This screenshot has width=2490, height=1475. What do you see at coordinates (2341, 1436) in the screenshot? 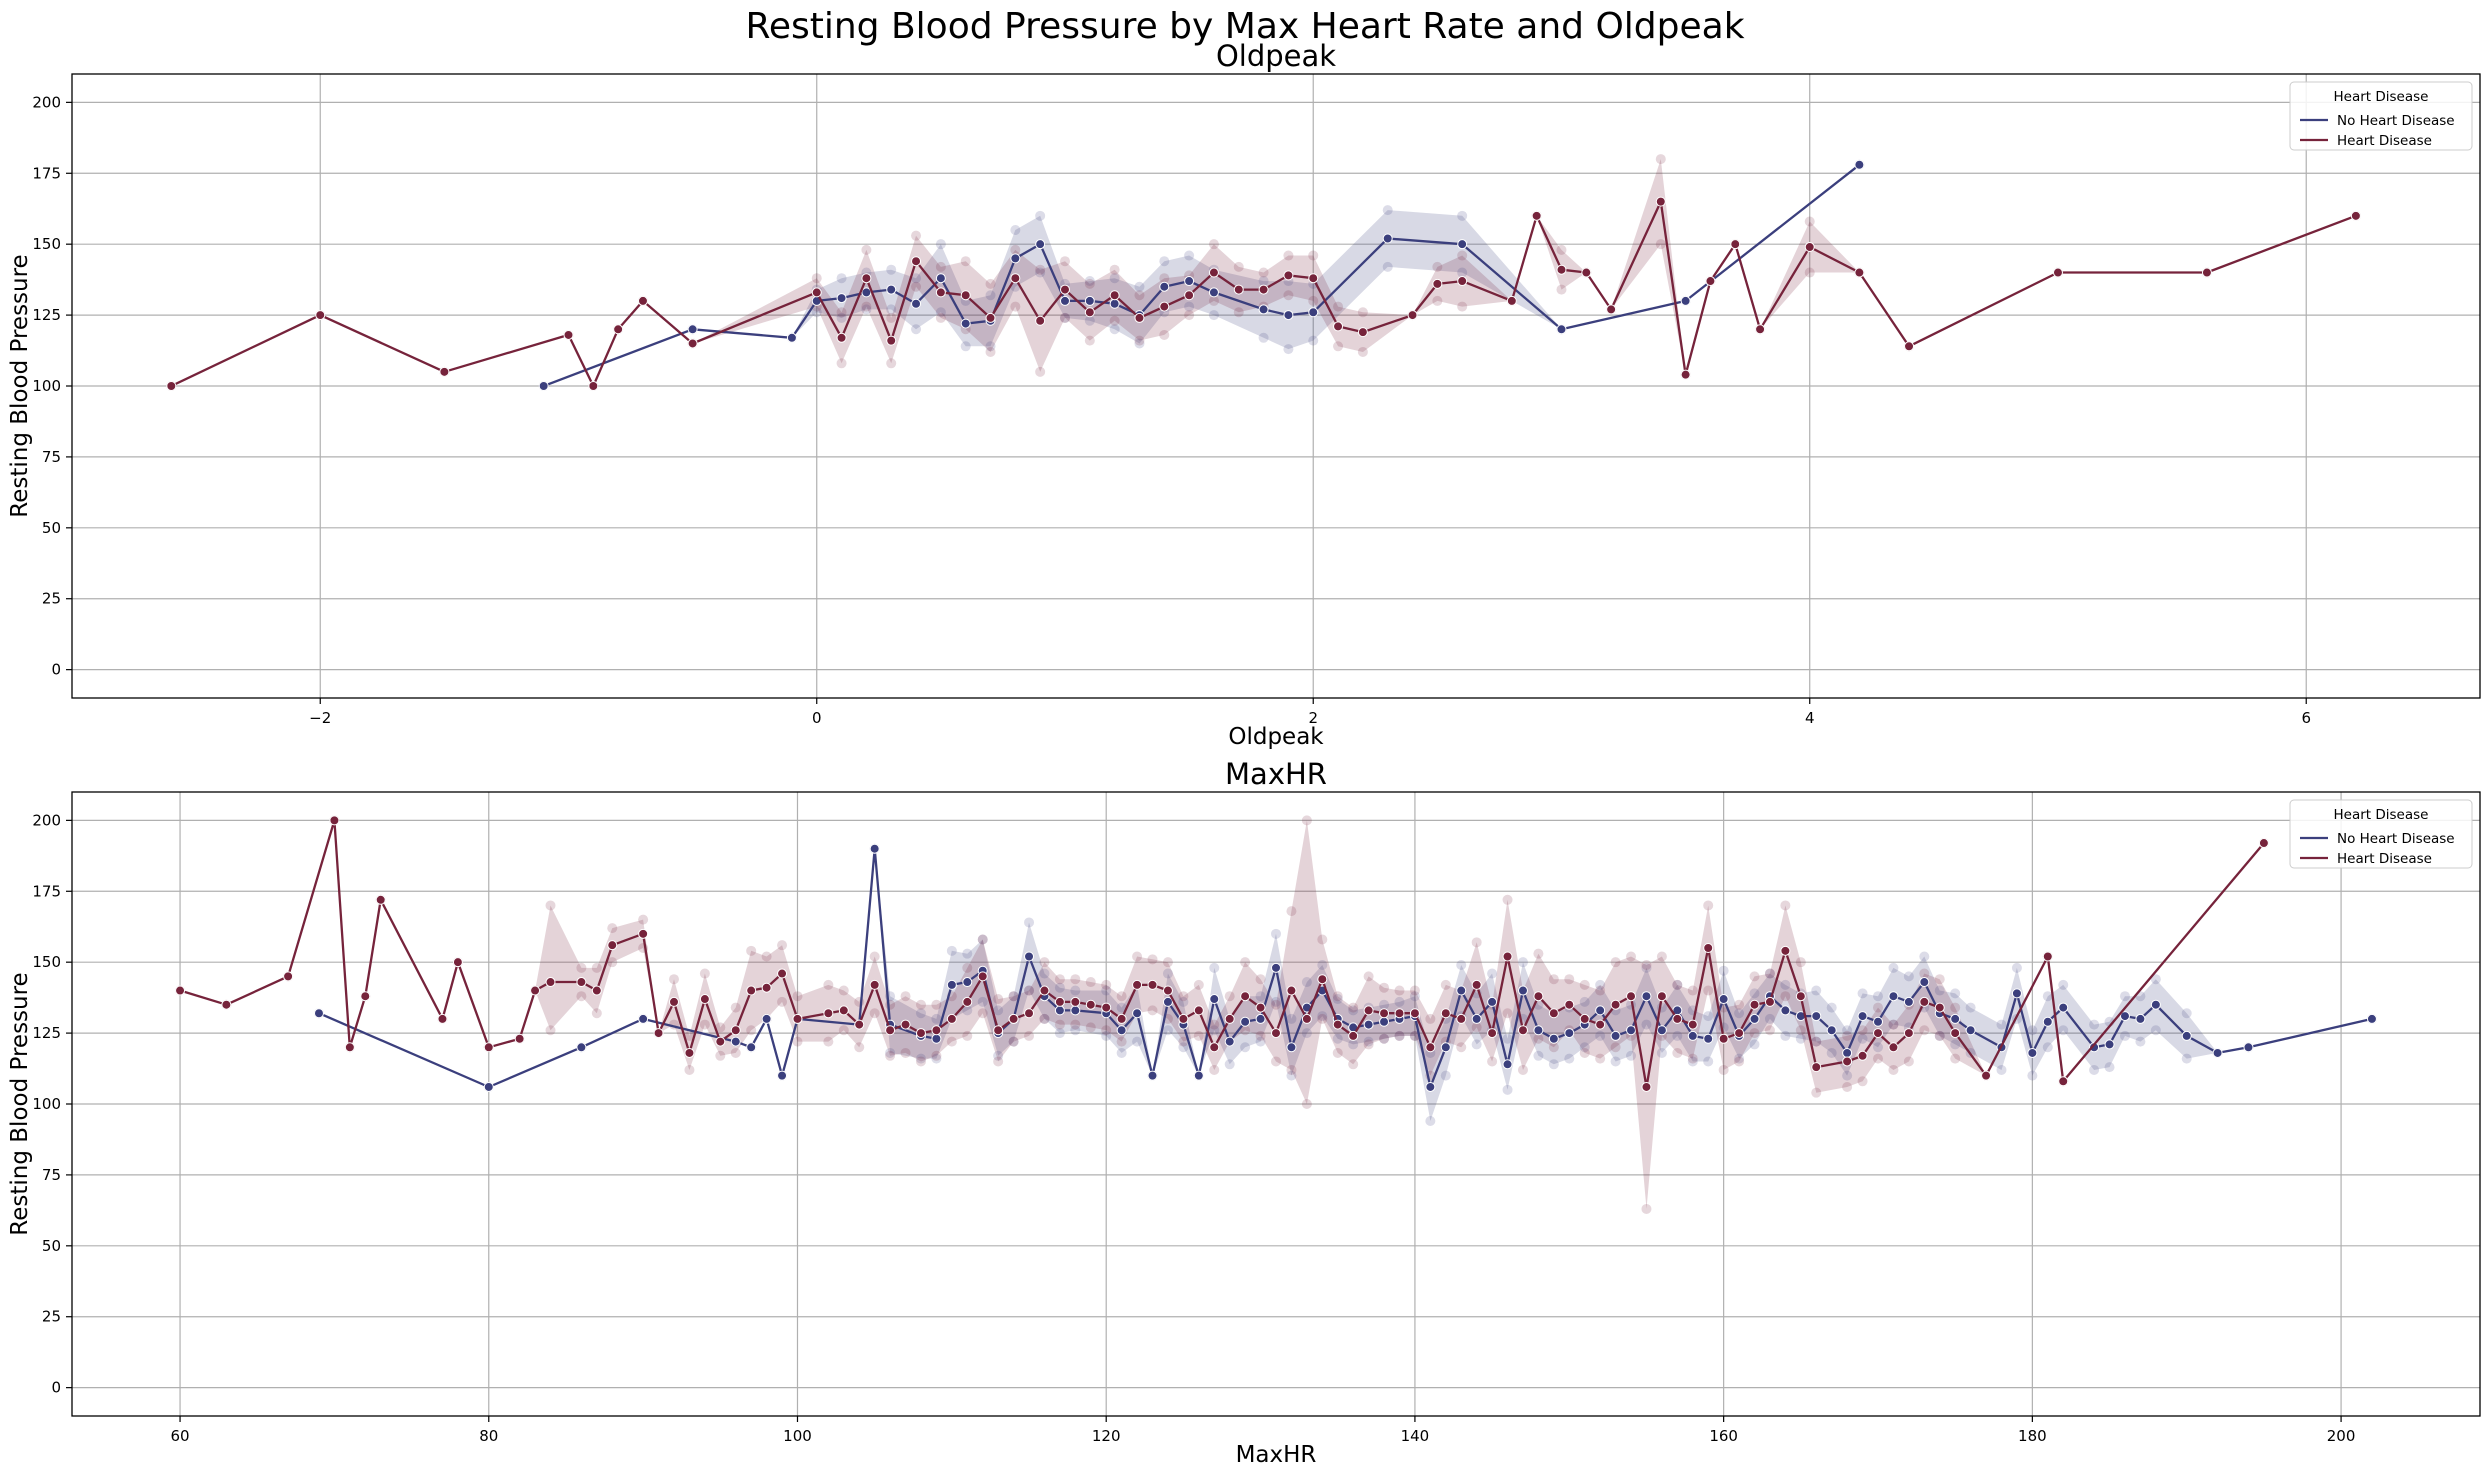
I see `x-tick-label: 200` at bounding box center [2341, 1436].